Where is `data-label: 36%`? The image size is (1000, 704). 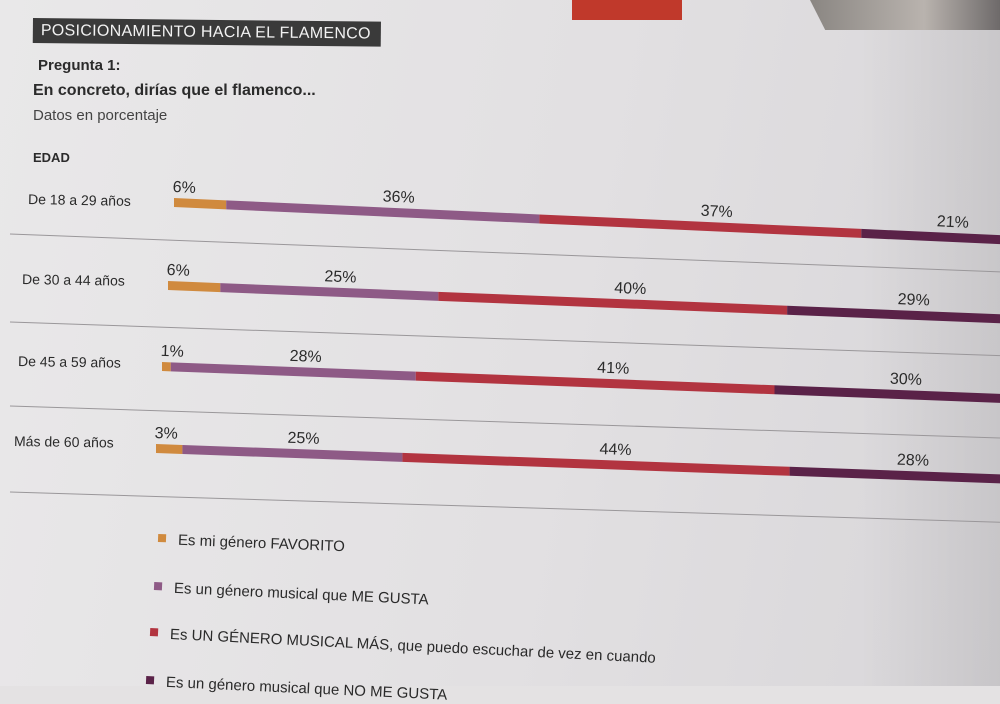
data-label: 36% is located at coordinates (398, 197).